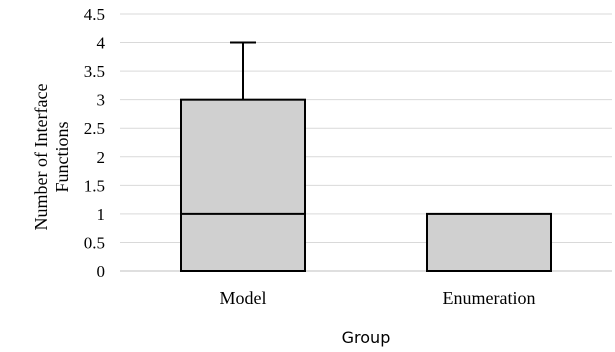 This screenshot has width=615, height=352. Describe the element at coordinates (94, 128) in the screenshot. I see `y-tick-label: 2.5` at that location.